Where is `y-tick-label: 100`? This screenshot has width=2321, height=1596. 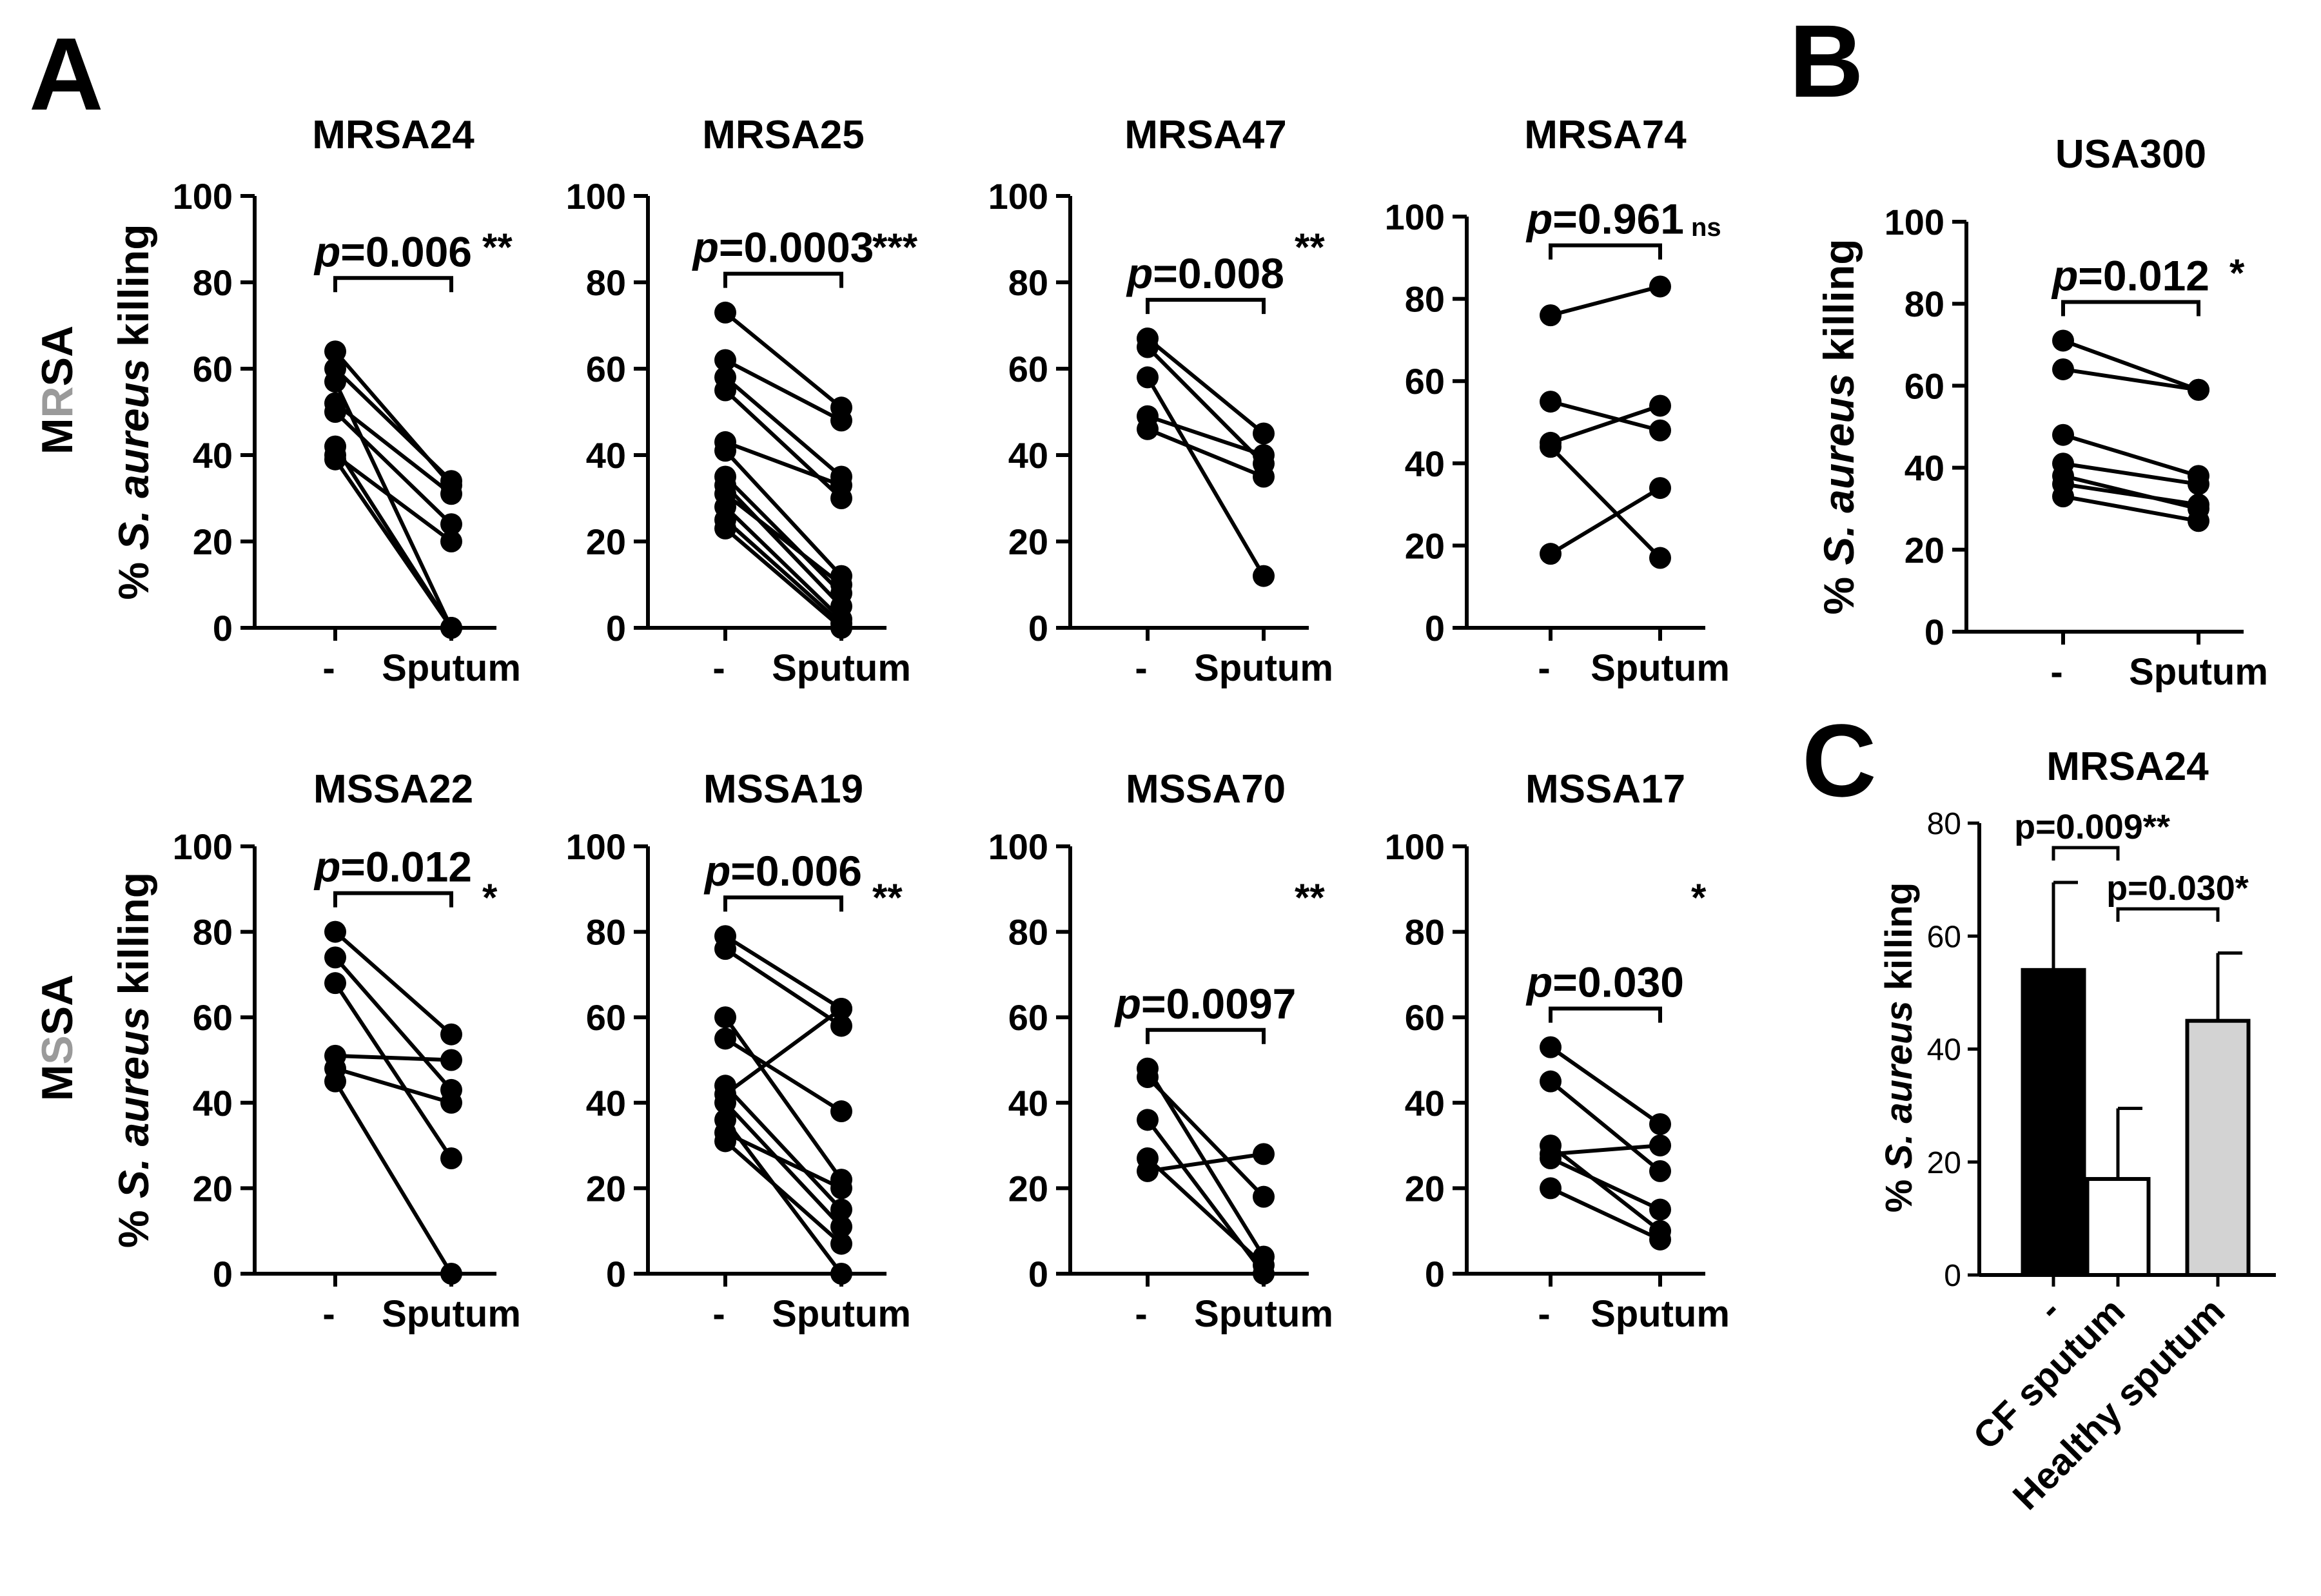 y-tick-label: 100 is located at coordinates (1914, 222).